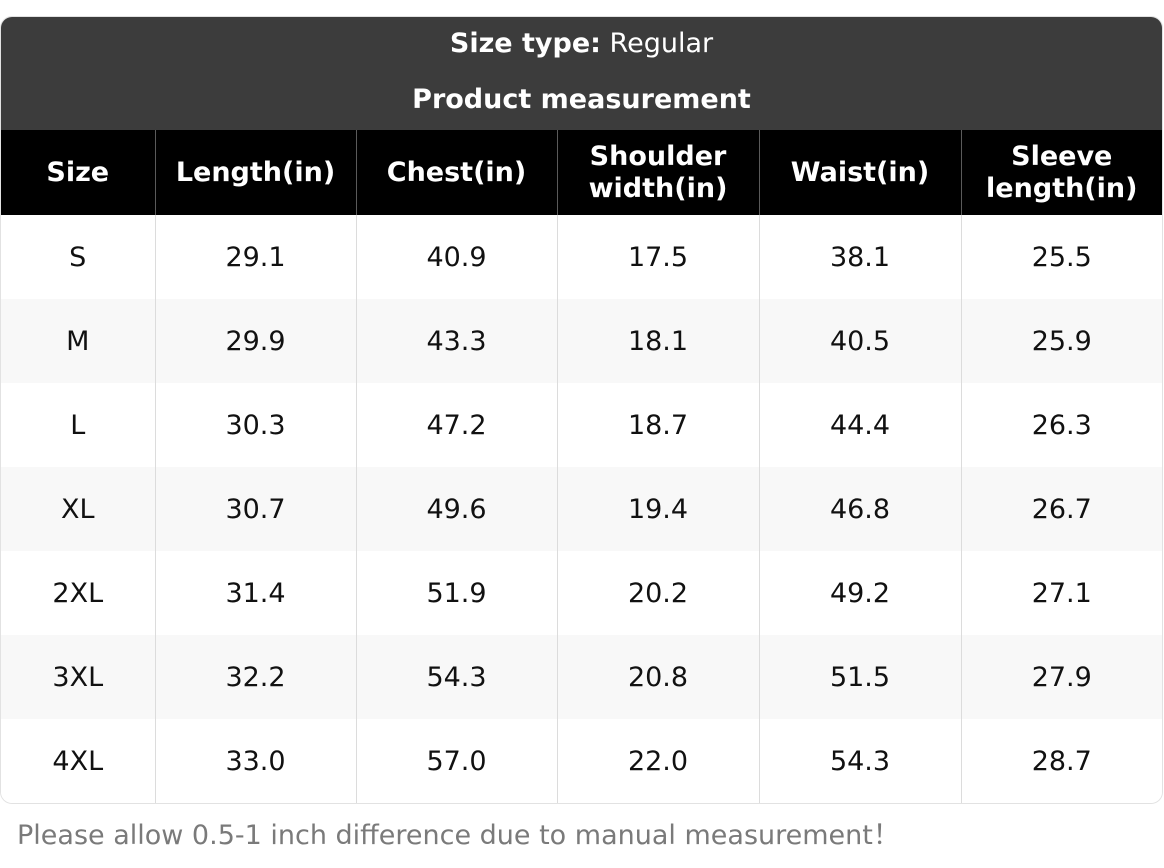 The width and height of the screenshot is (1164, 868). I want to click on table-row: M 29.9 43.3 18.1 40.5 25.9, so click(581, 341).